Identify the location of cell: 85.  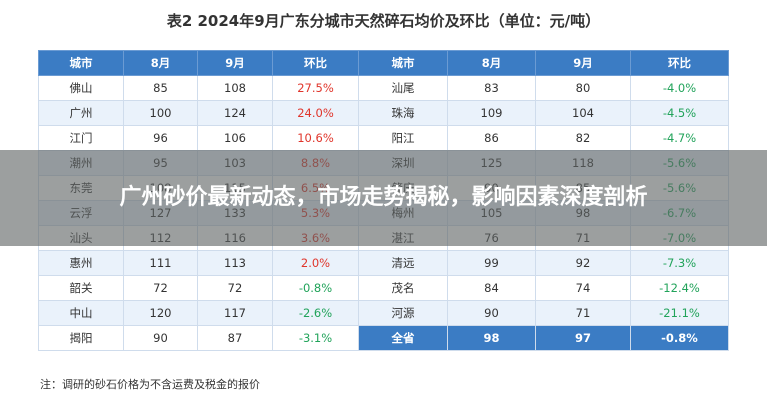
(160, 88).